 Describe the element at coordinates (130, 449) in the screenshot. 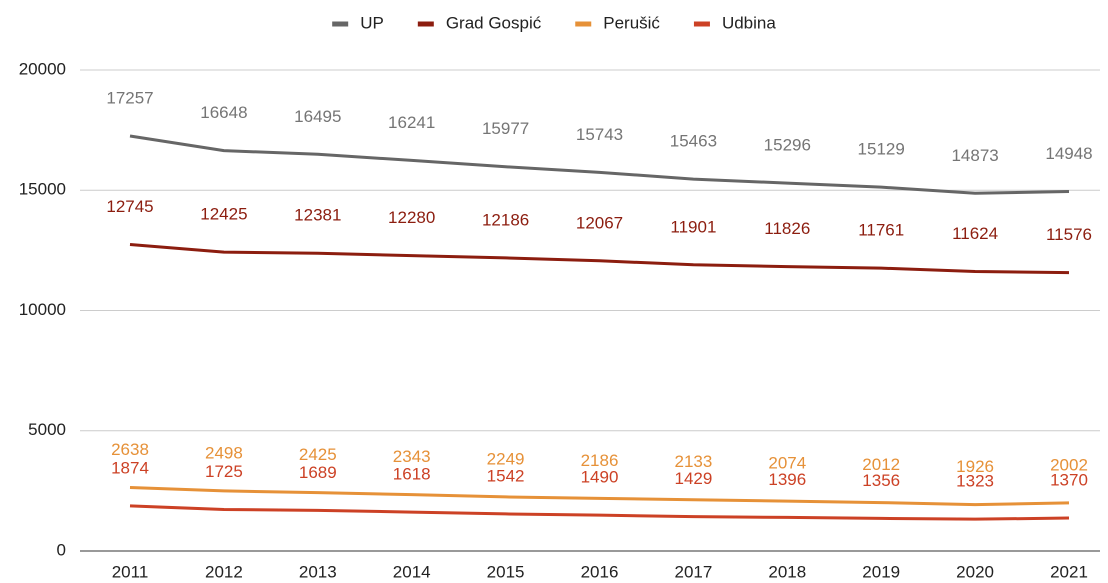

I see `data-label: 2638` at that location.